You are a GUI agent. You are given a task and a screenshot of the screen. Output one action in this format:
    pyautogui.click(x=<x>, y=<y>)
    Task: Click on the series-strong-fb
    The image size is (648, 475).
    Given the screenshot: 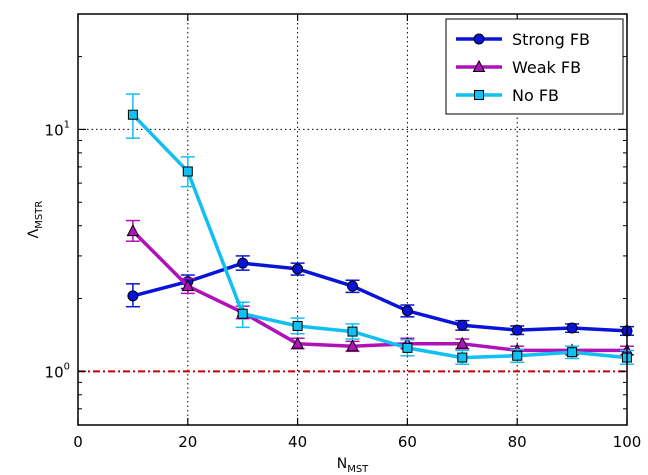 What is the action you would take?
    pyautogui.click(x=379, y=296)
    